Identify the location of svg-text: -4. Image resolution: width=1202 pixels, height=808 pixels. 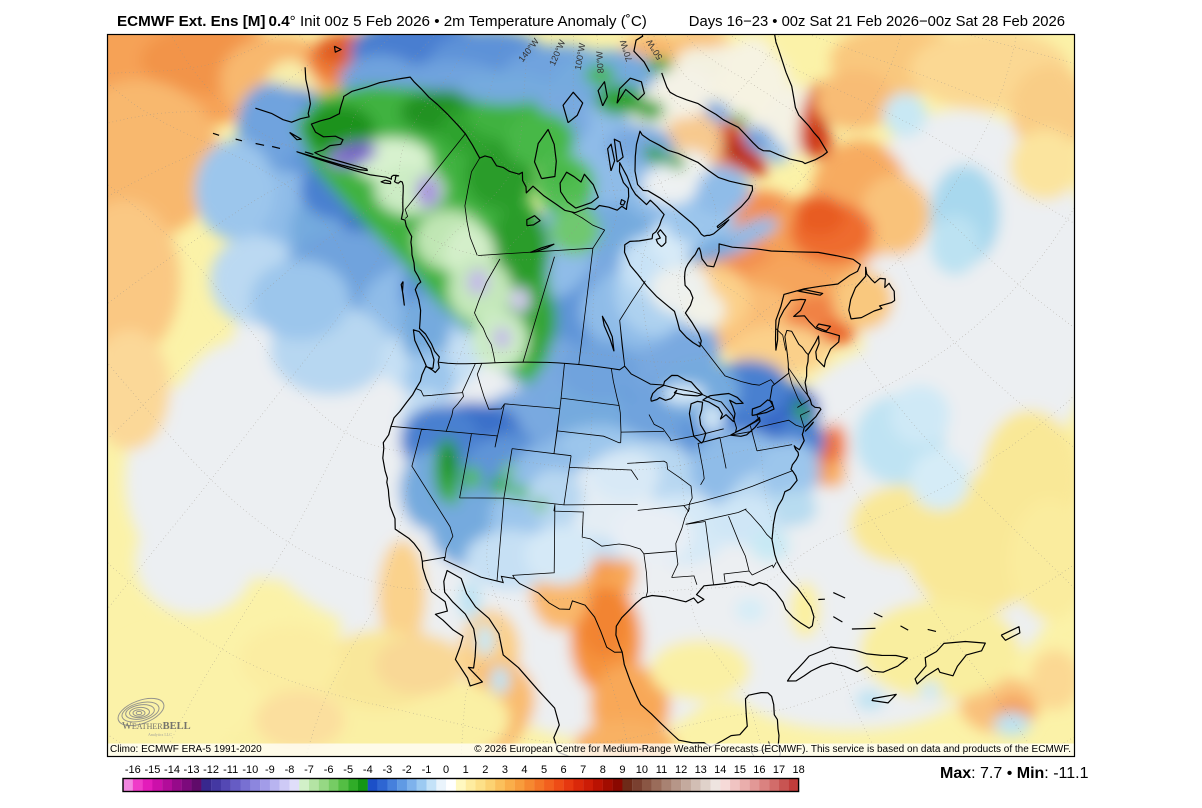
(368, 770).